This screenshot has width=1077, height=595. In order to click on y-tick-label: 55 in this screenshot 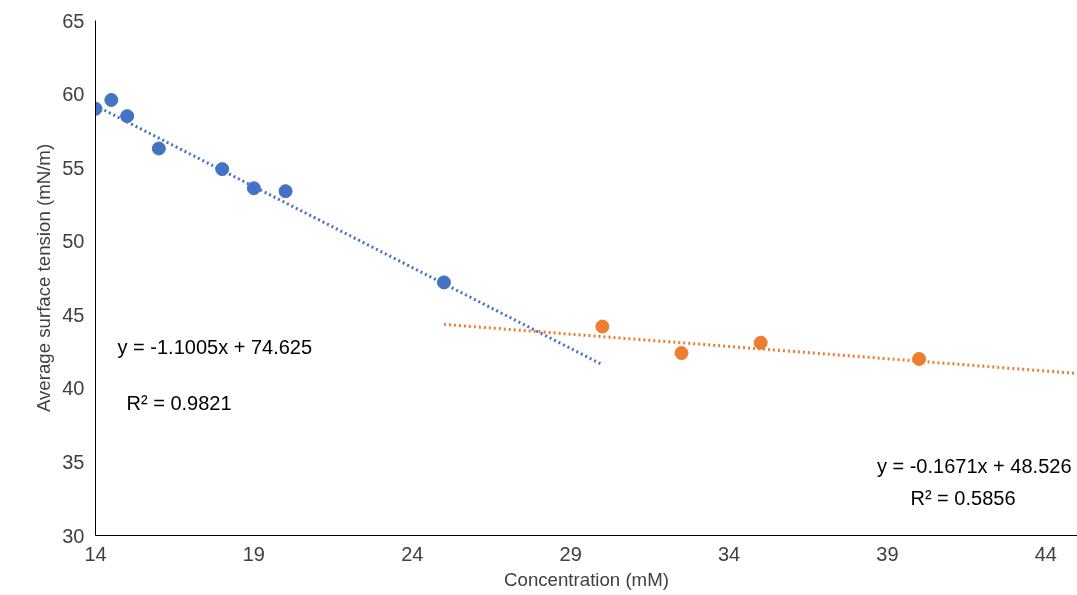, I will do `click(73, 167)`.